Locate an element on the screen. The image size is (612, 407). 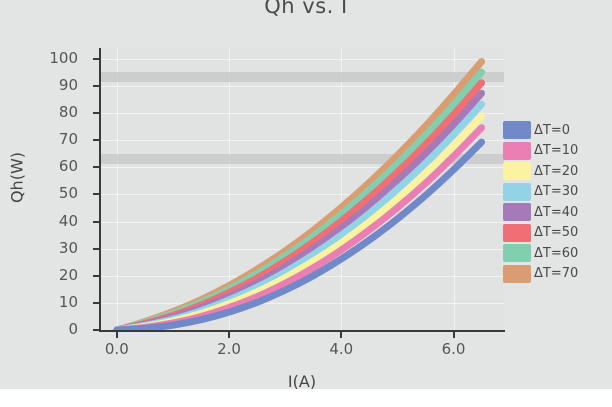
y-axis-line is located at coordinates (100, 190).